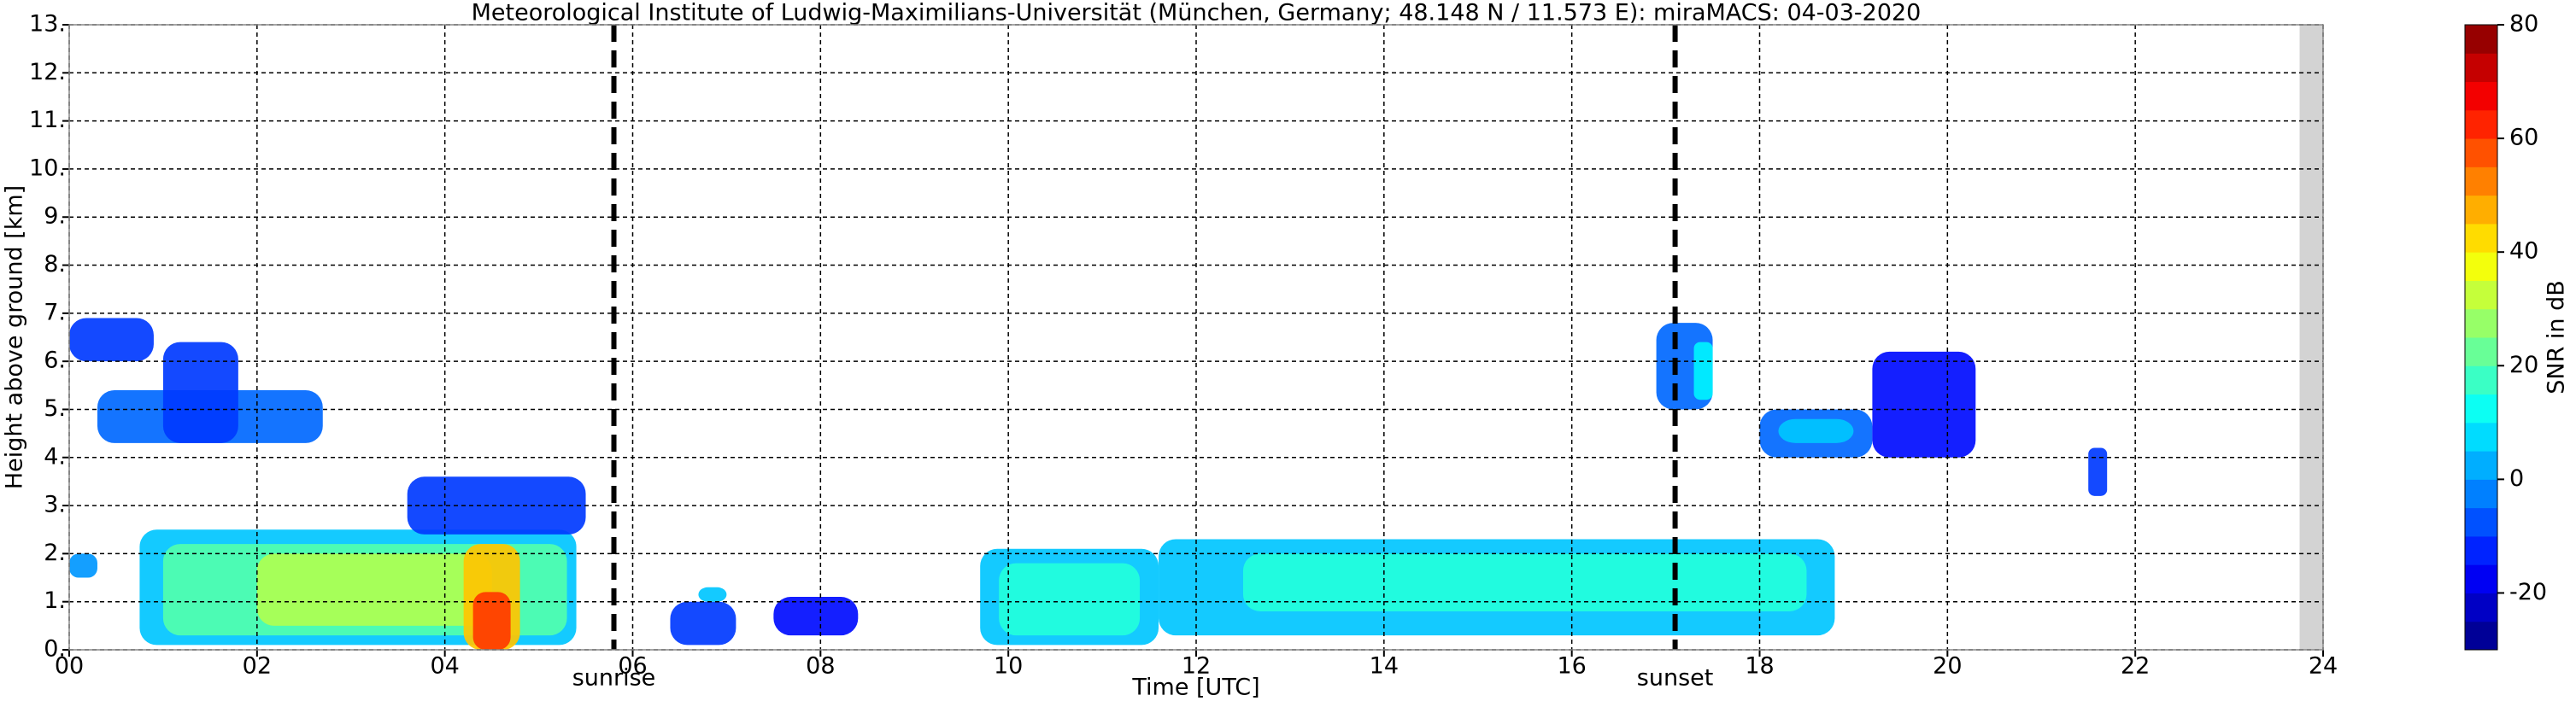  What do you see at coordinates (1947, 666) in the screenshot?
I see `x-tick-label: 20` at bounding box center [1947, 666].